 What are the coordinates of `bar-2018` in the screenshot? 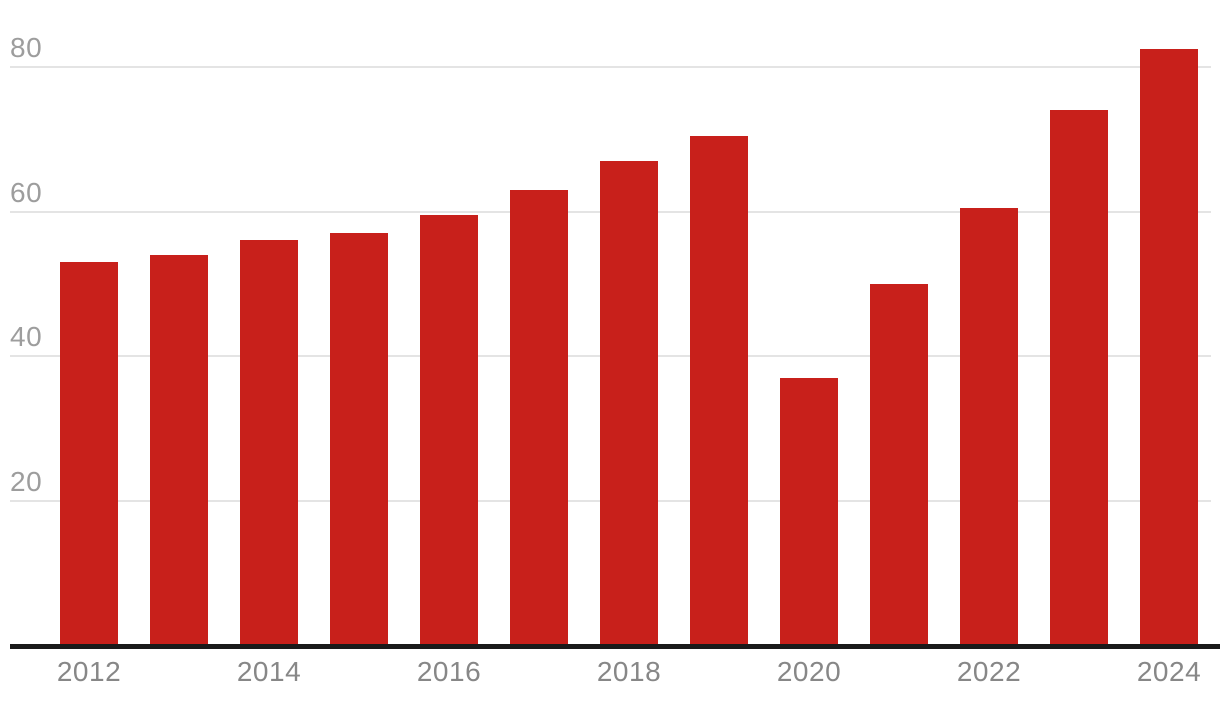 It's located at (629, 402).